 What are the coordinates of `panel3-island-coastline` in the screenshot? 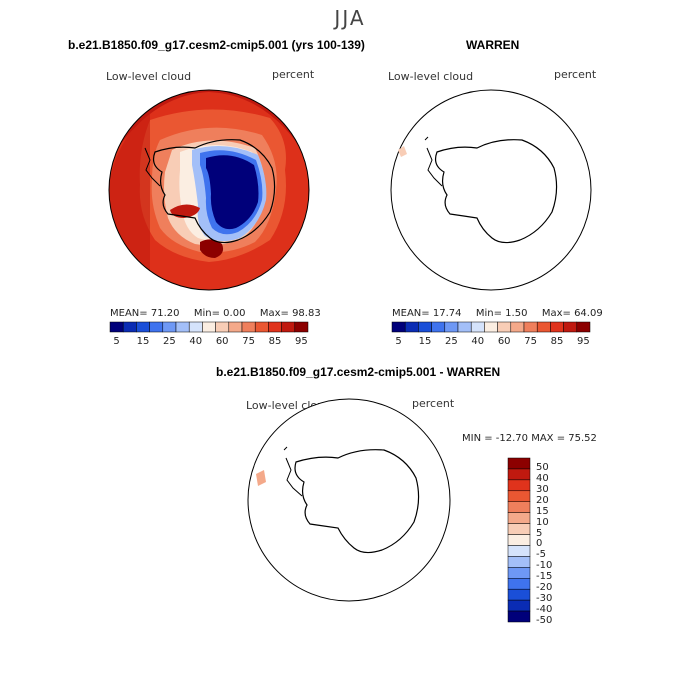 It's located at (285, 448).